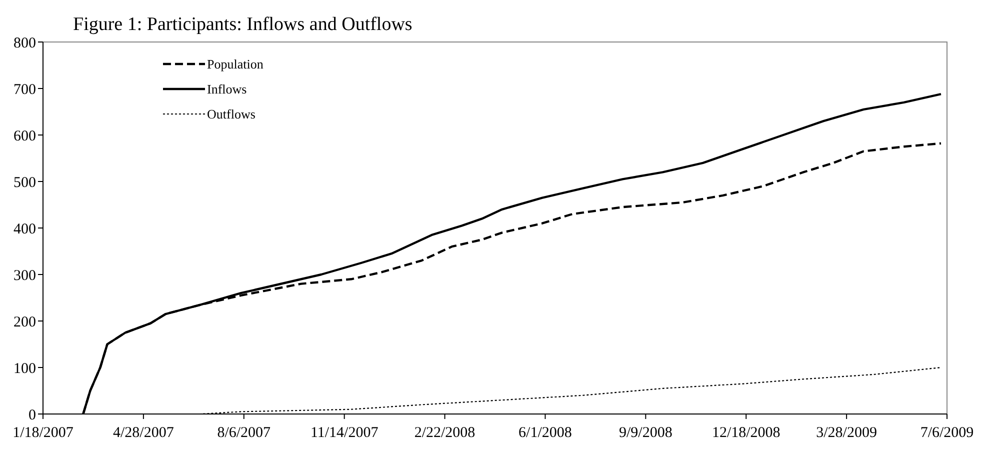  I want to click on x-tick-label: 2/22/2008, so click(445, 433).